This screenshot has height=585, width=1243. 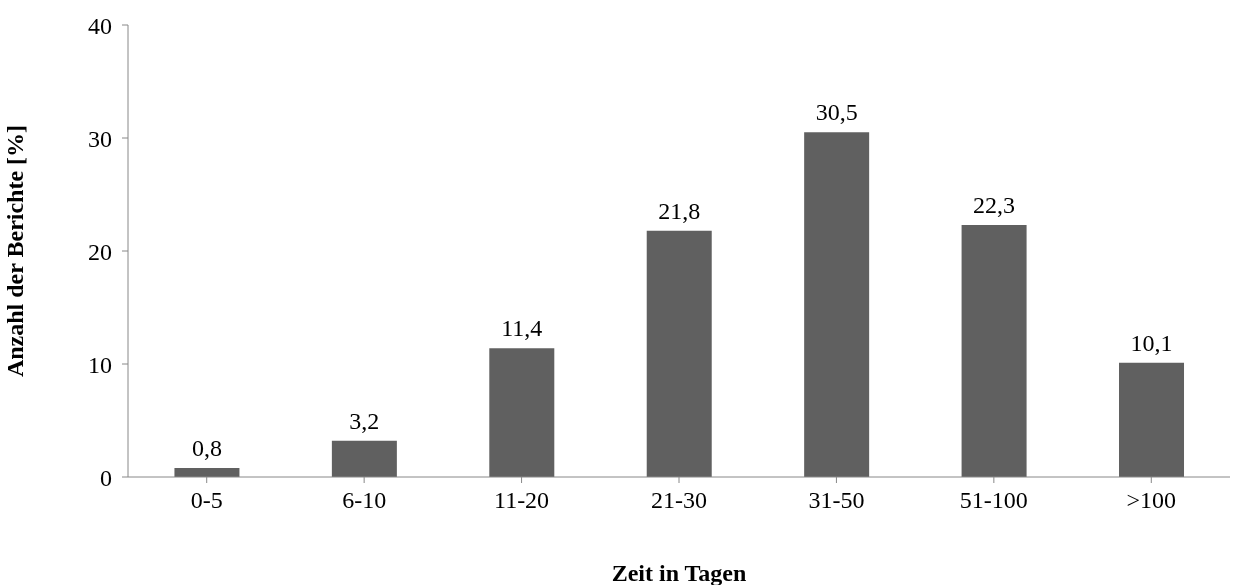 I want to click on data-label: 21,8, so click(x=679, y=210).